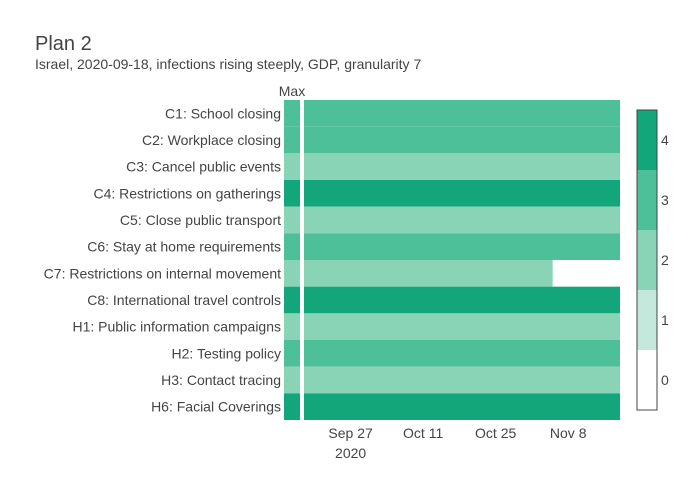 This screenshot has width=700, height=500. I want to click on heatmap-row: C2: Workplace closing, so click(381, 140).